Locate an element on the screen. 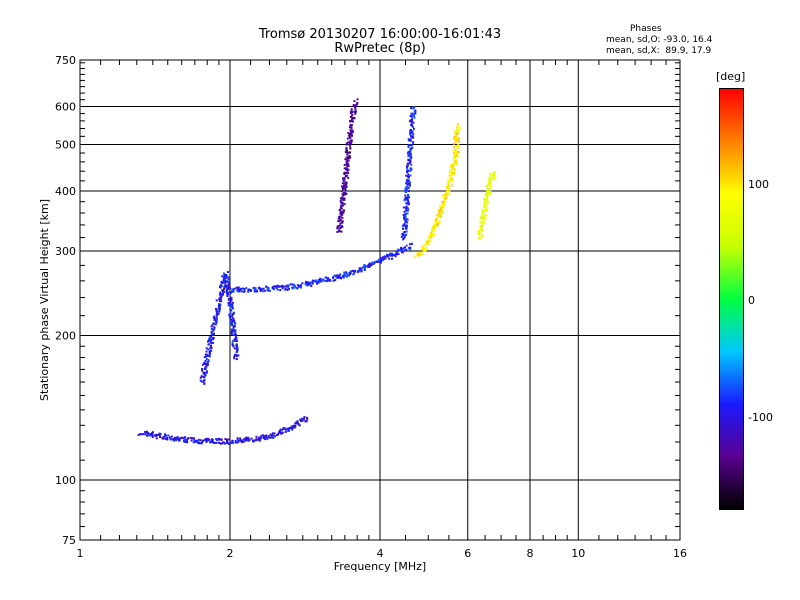 The width and height of the screenshot is (800, 600). y-tick-label: 500 is located at coordinates (65, 145).